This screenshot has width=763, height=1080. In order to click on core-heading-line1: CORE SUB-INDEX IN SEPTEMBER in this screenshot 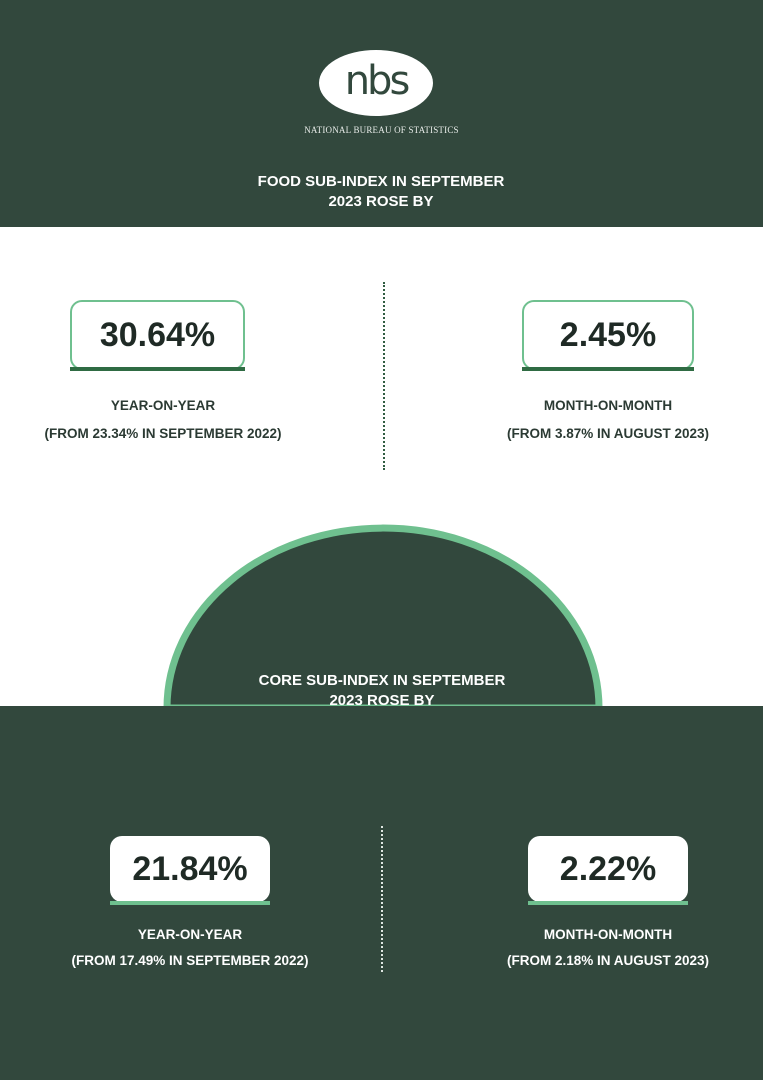, I will do `click(382, 680)`.